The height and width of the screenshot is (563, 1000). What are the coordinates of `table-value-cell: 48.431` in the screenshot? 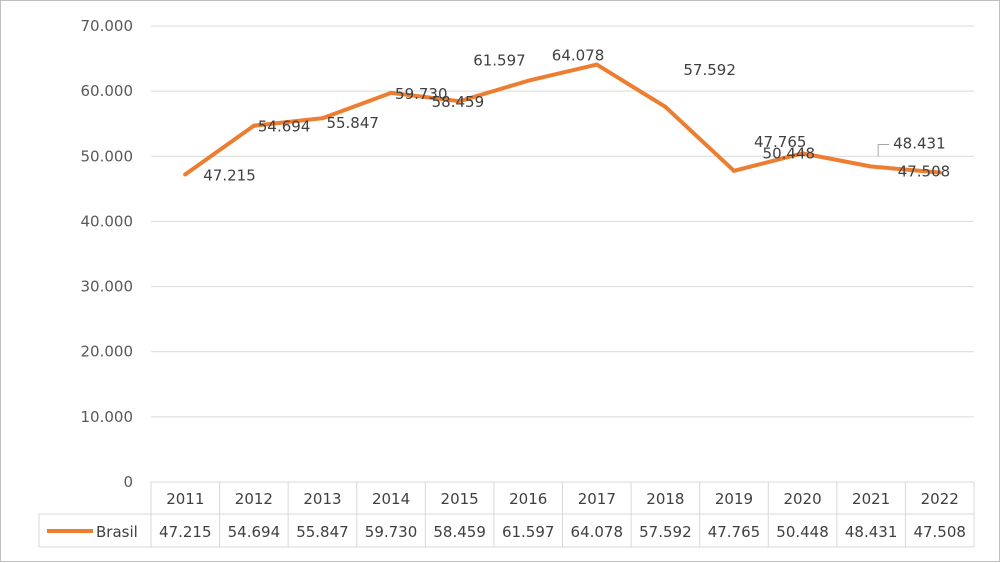 It's located at (871, 532).